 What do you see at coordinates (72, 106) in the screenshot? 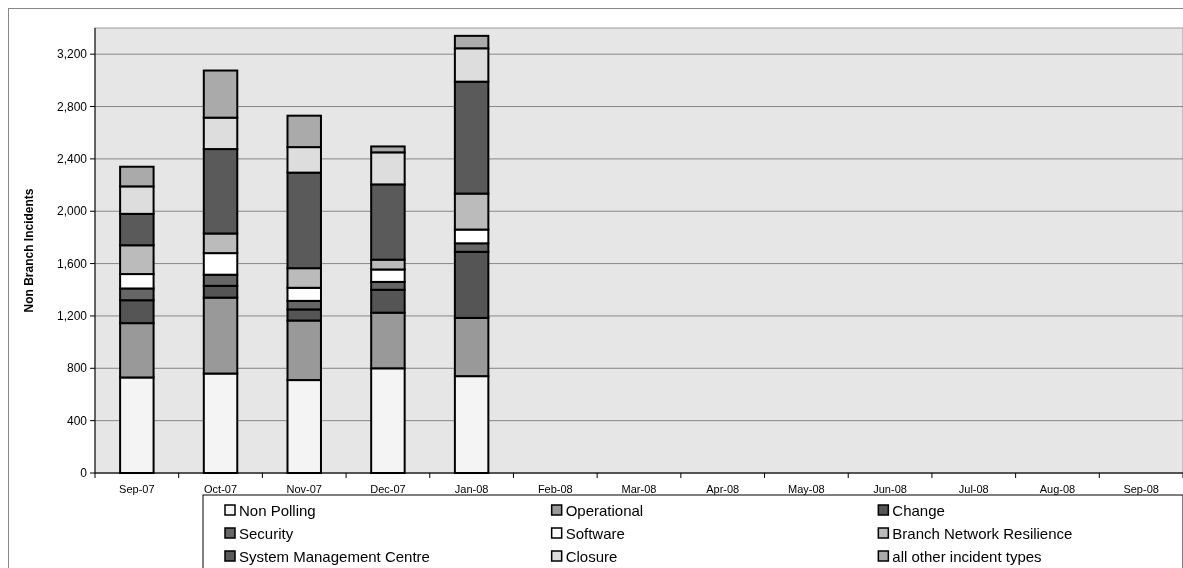
I see `y-tick-label: 2,800` at bounding box center [72, 106].